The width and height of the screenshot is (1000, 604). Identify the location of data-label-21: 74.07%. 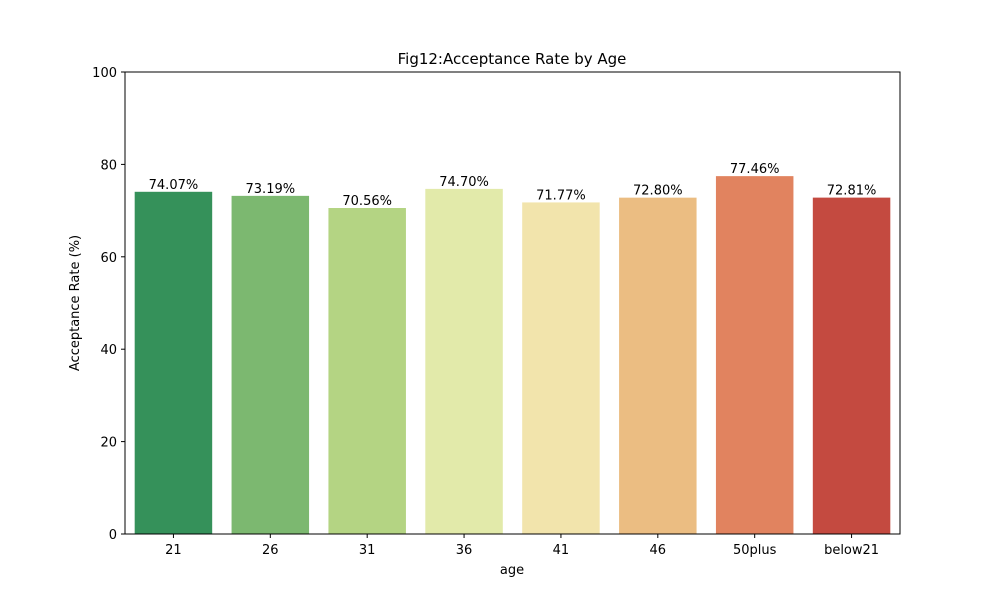
(174, 185).